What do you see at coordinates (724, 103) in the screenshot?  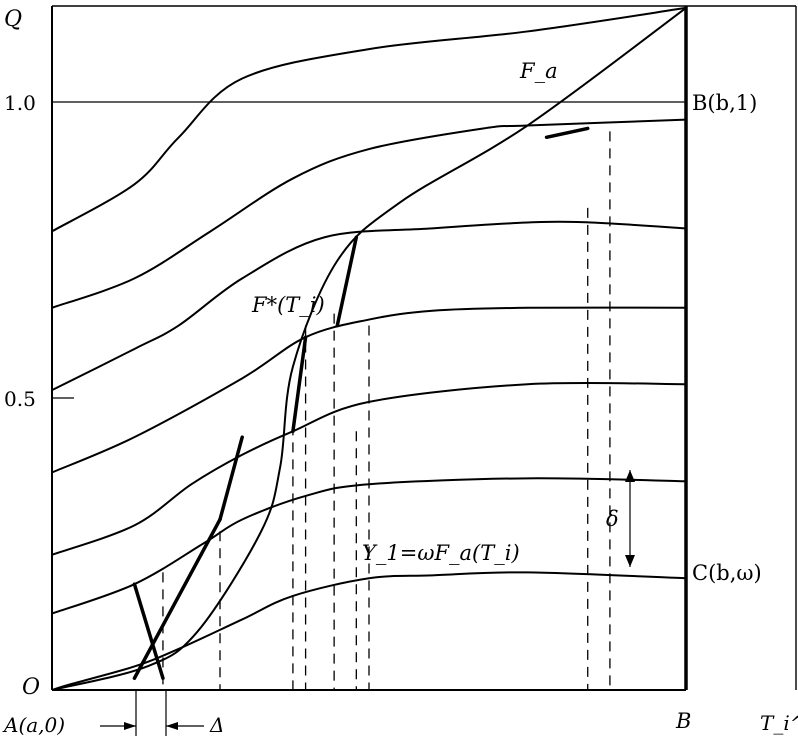 I see `b1-label: B(b,1)` at bounding box center [724, 103].